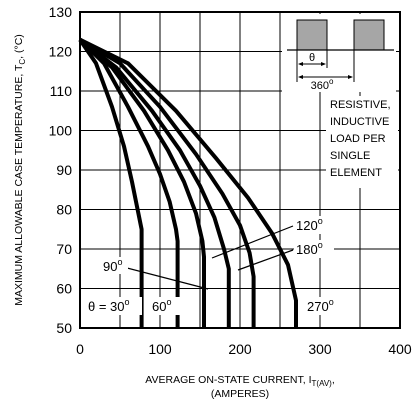 The width and height of the screenshot is (415, 402). What do you see at coordinates (400, 349) in the screenshot?
I see `x-tick-label: 400` at bounding box center [400, 349].